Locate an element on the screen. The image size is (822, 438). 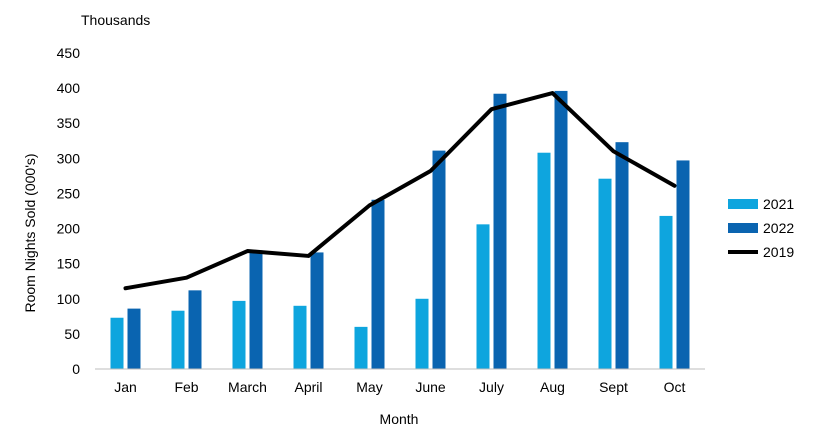
y-tick-label: 100 is located at coordinates (69, 299).